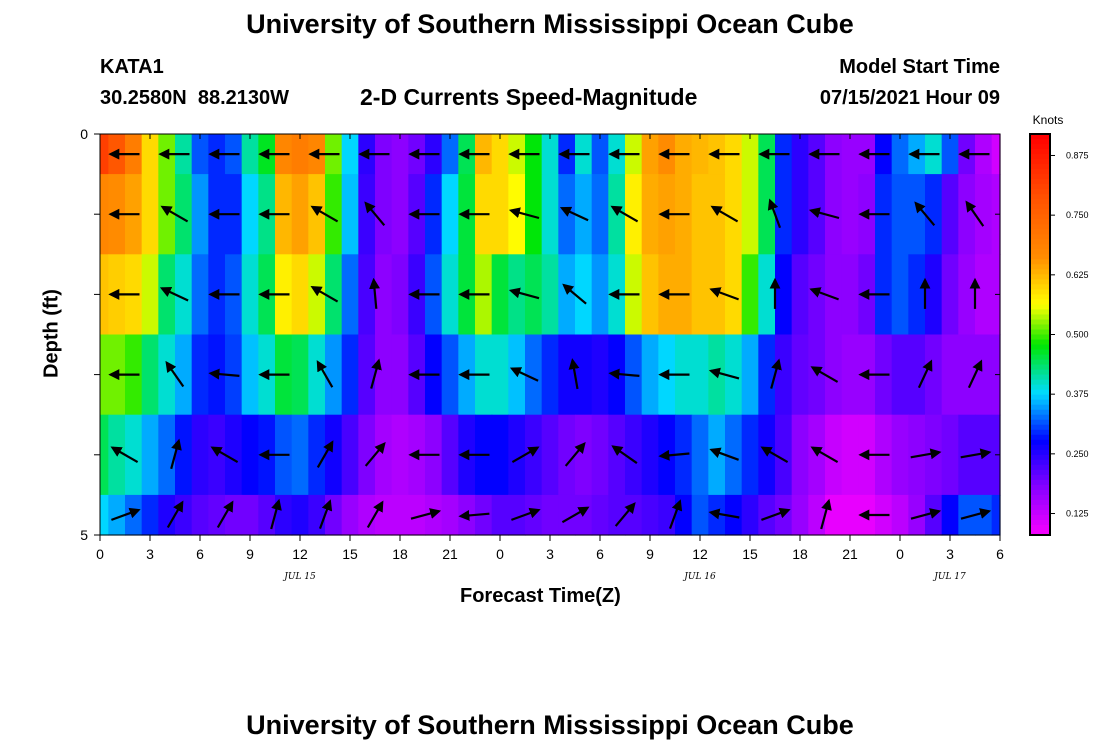 The image size is (1100, 750). Describe the element at coordinates (650, 554) in the screenshot. I see `x-tick-label: 9` at that location.